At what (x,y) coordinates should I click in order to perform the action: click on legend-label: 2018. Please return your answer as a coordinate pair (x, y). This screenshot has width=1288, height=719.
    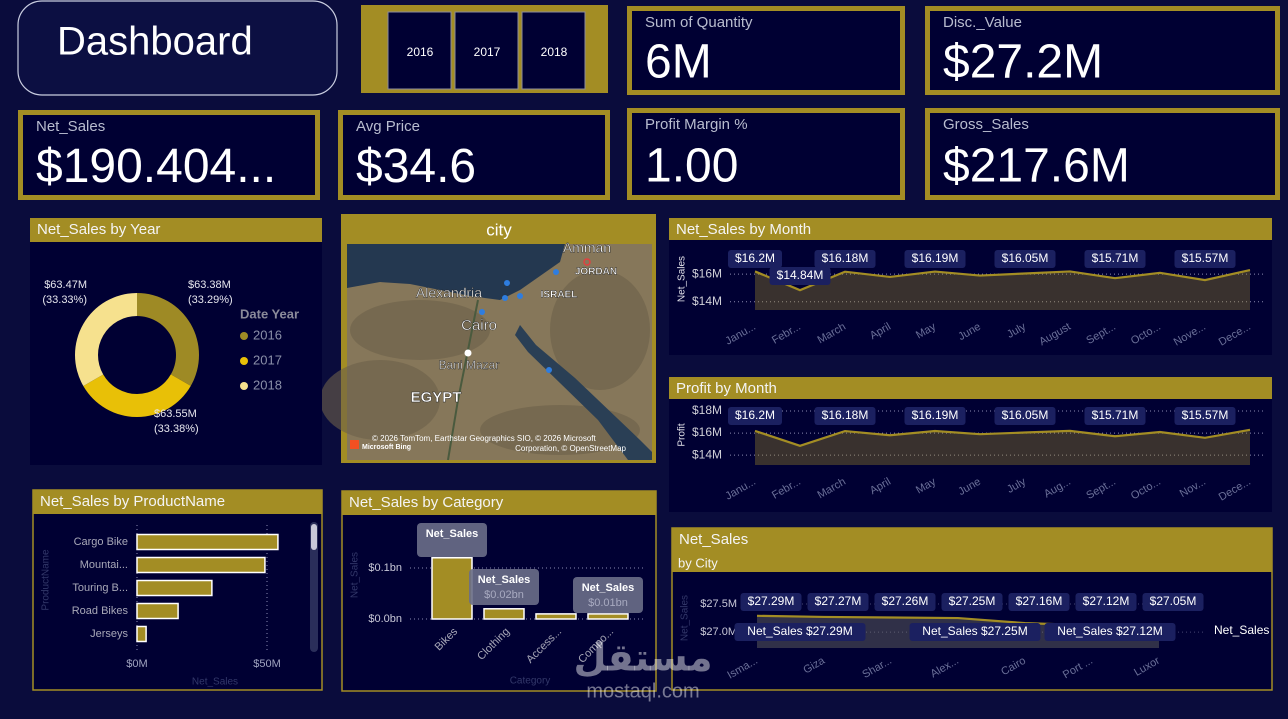
    Looking at the image, I should click on (267, 384).